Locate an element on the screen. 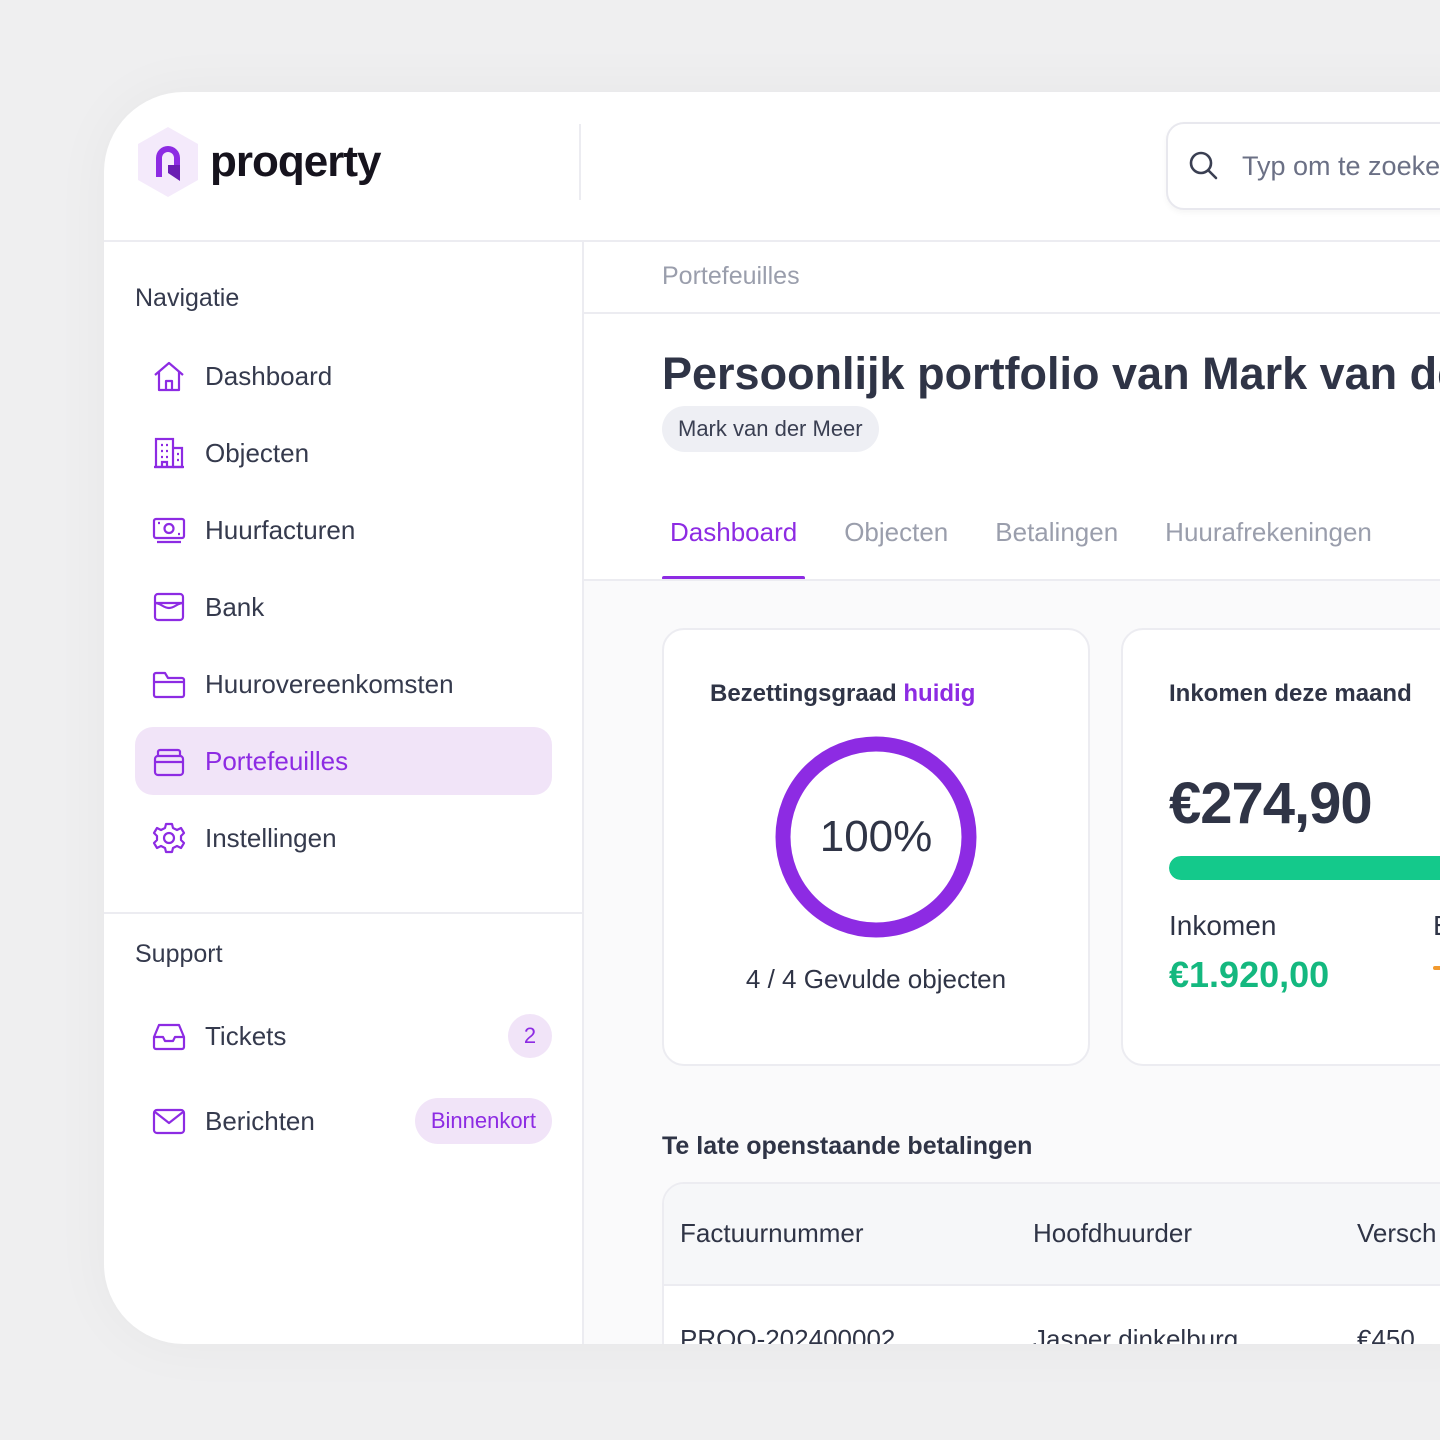 This screenshot has height=1440, width=1440. header-divider is located at coordinates (580, 162).